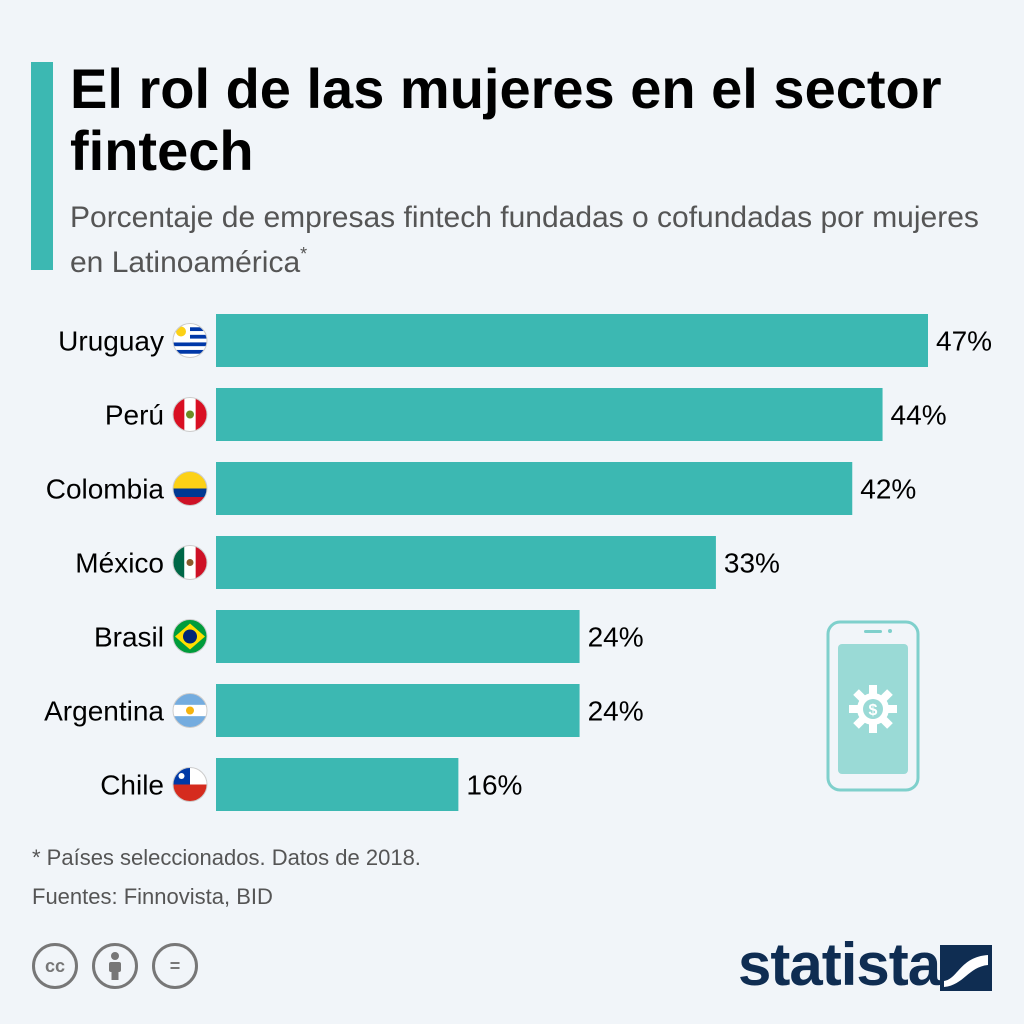 The height and width of the screenshot is (1024, 1024). I want to click on subtitle-footnote-mark: *, so click(304, 254).